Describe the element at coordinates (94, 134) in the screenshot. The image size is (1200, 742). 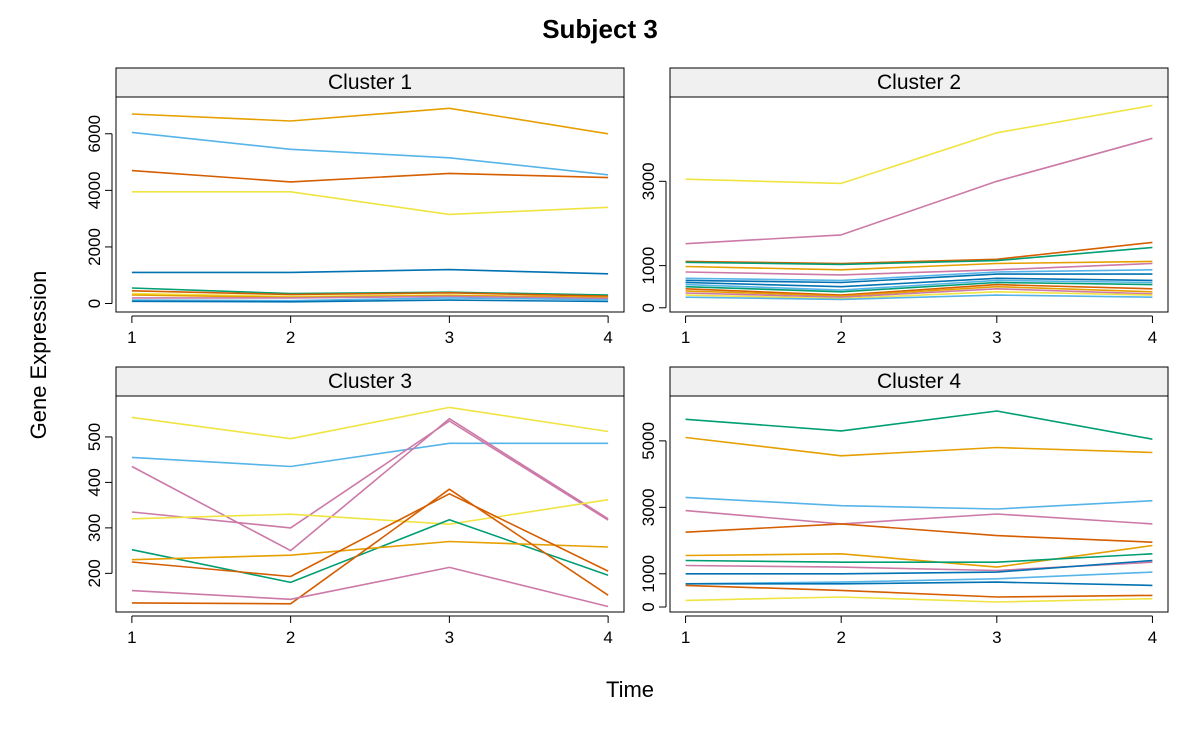
I see `y-tick-label: 6000` at that location.